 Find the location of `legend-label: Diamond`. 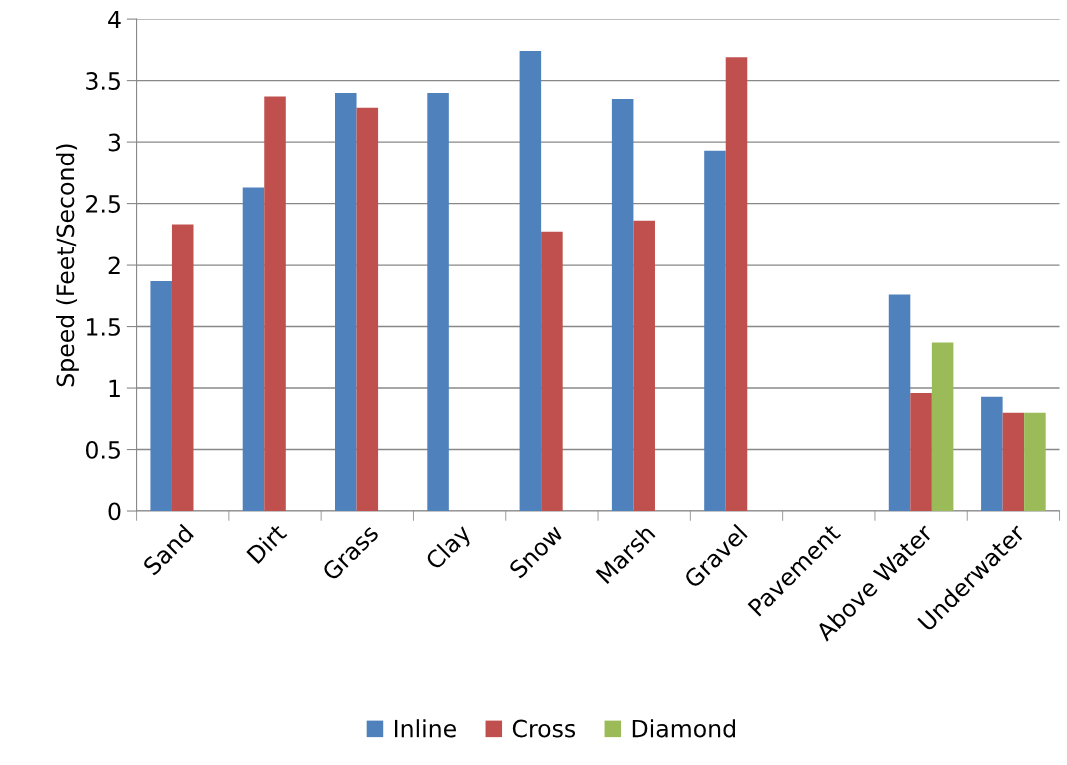

legend-label: Diamond is located at coordinates (683, 728).